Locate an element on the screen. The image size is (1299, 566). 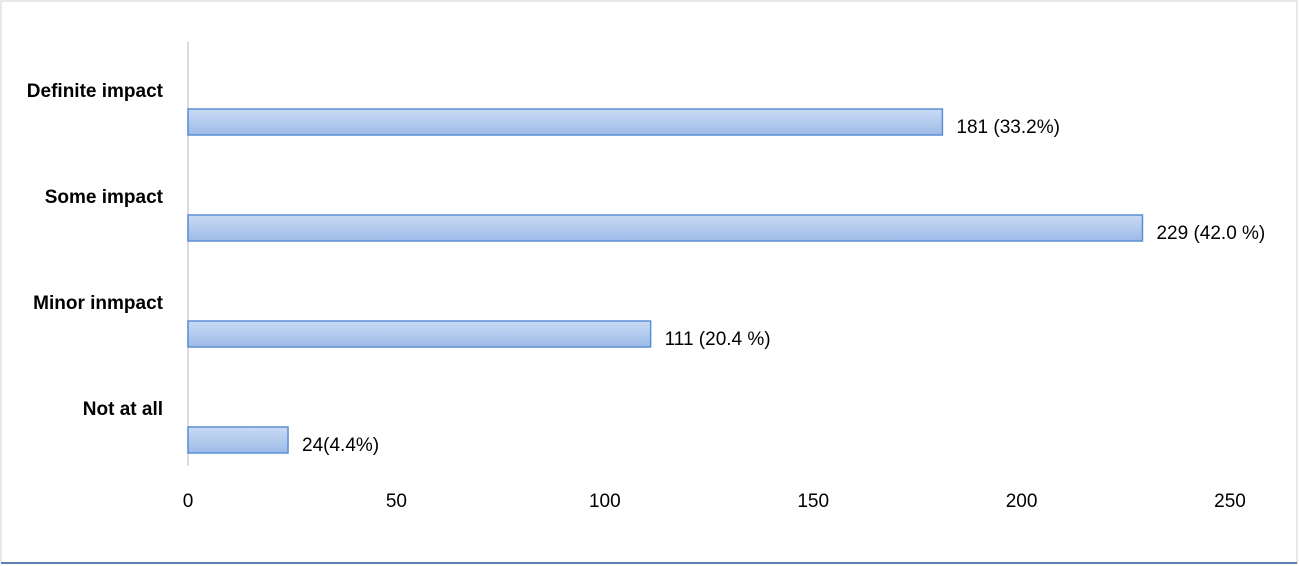
y-tick-label: Definite impact is located at coordinates (95, 91).